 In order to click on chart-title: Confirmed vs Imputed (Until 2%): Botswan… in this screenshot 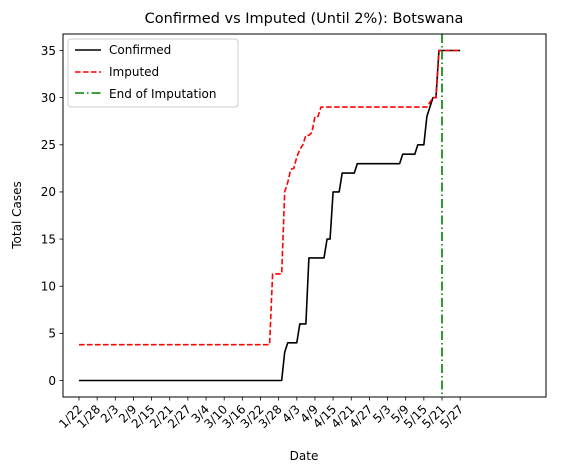, I will do `click(304, 19)`.